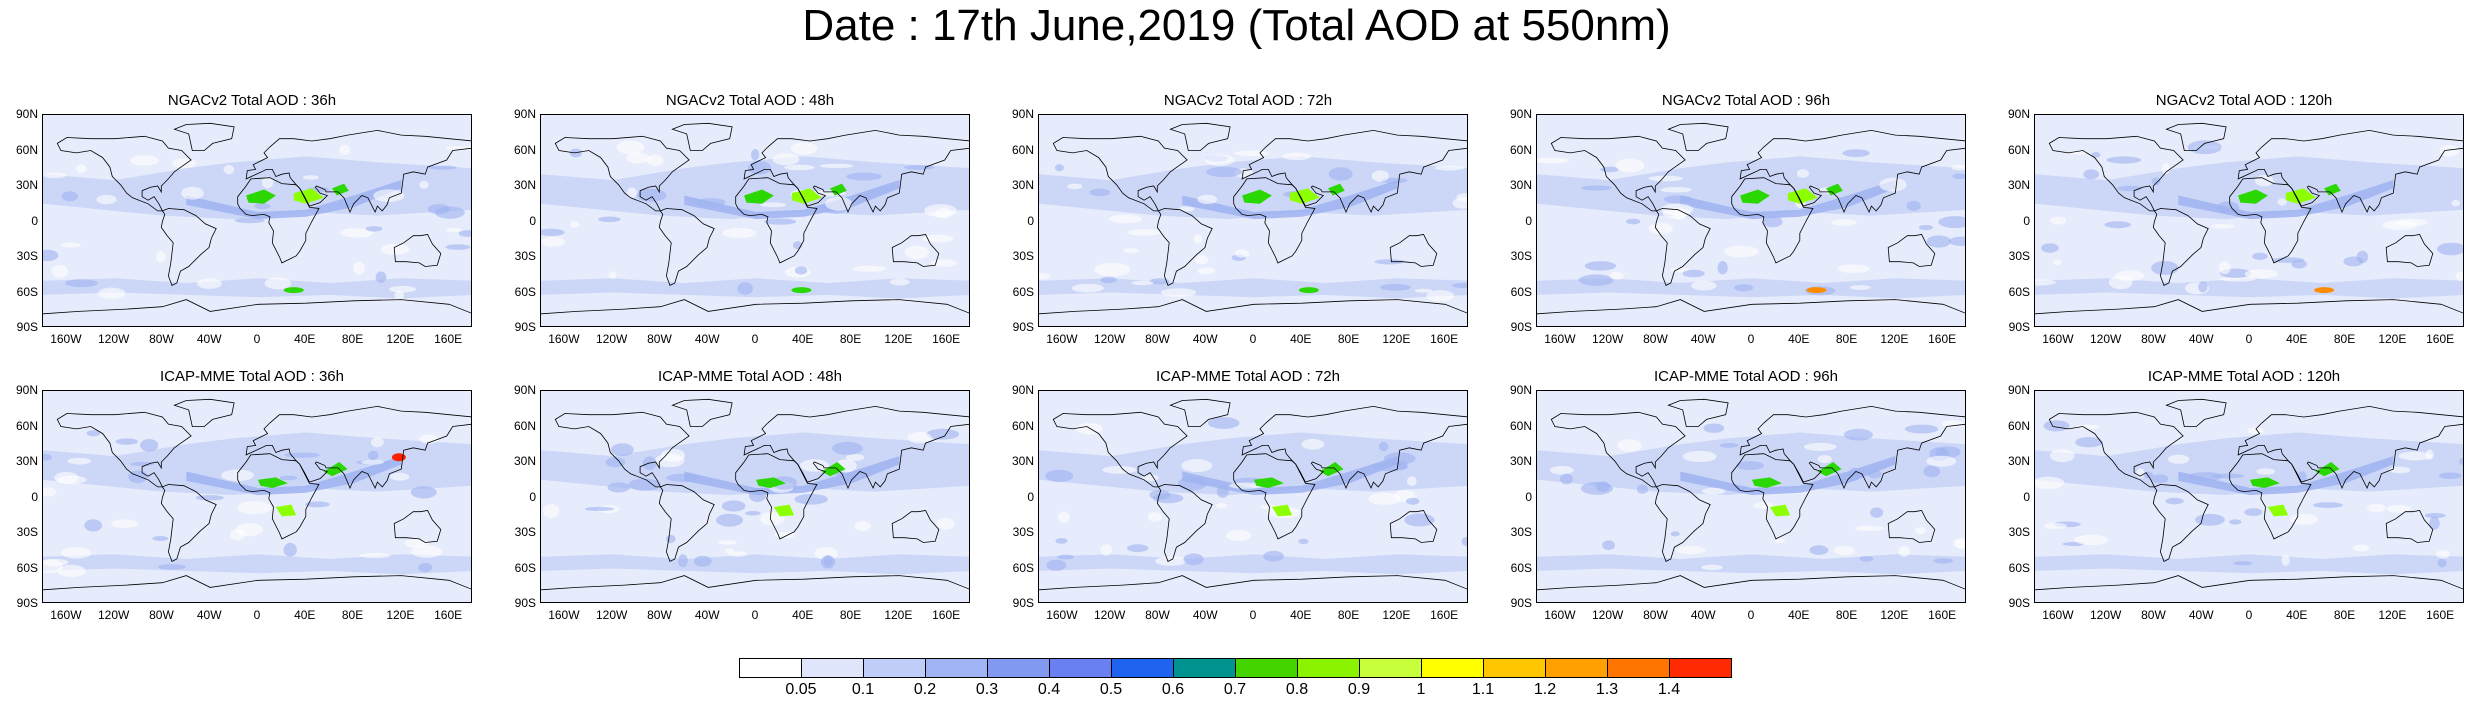  Describe the element at coordinates (1911, 250) in the screenshot. I see `australia-coastline` at that location.